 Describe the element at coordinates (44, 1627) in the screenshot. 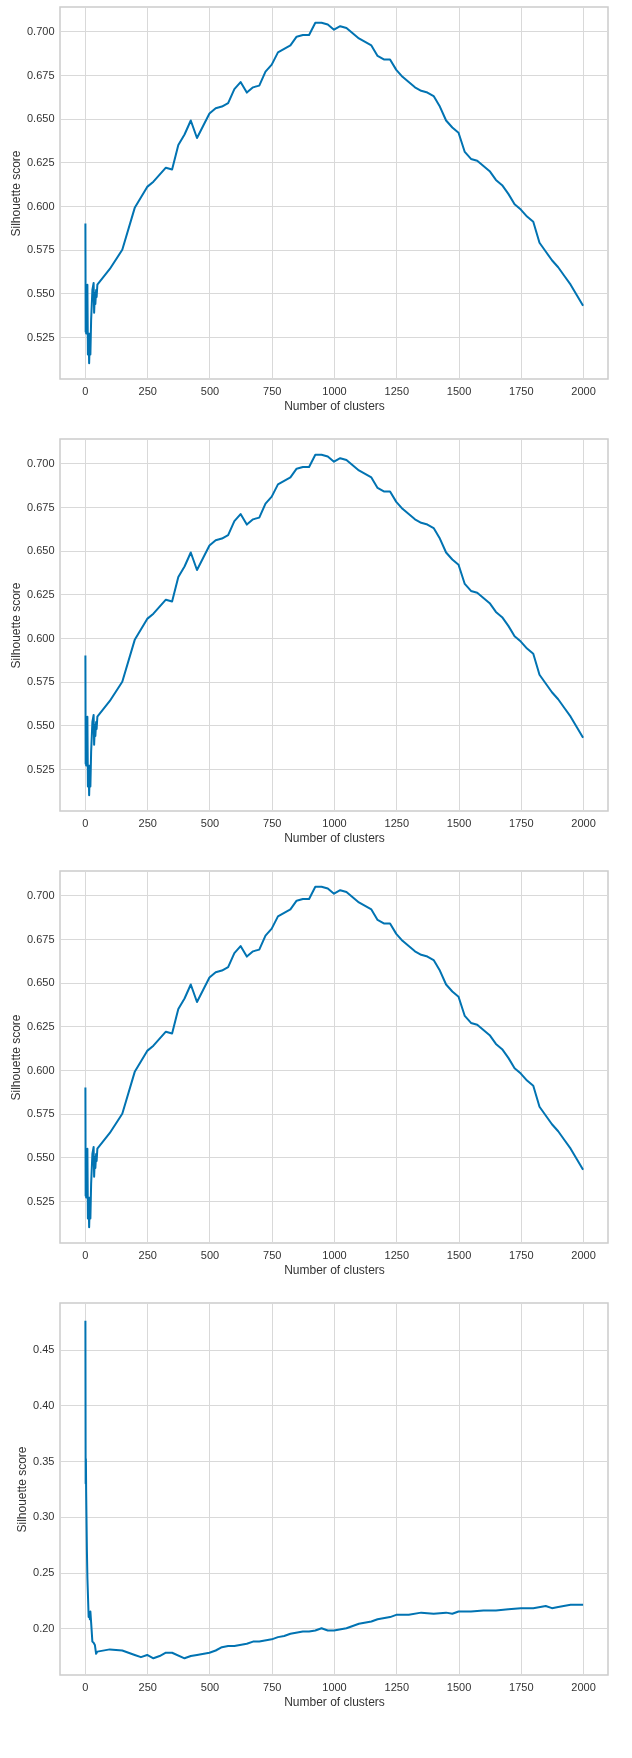

I see `y-tick-label: 0.20` at that location.